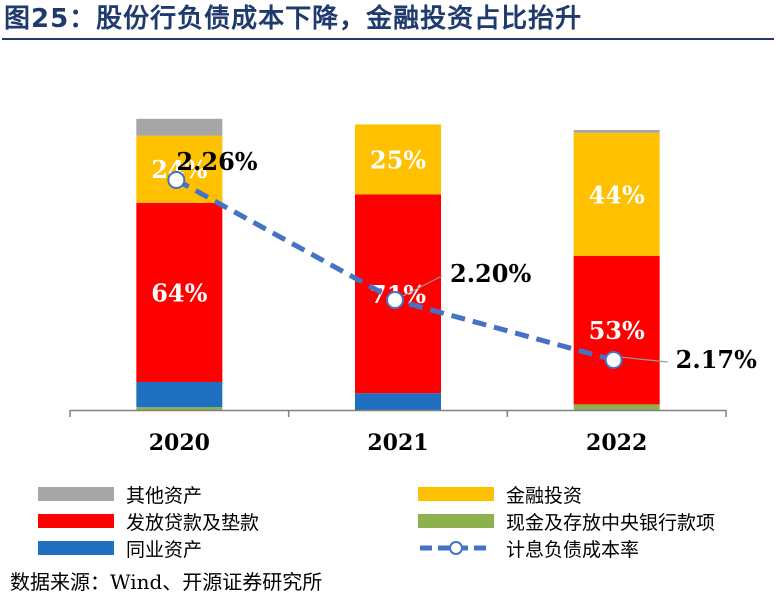 The height and width of the screenshot is (602, 776). Describe the element at coordinates (456, 521) in the screenshot. I see `legend-swatch-cash` at that location.